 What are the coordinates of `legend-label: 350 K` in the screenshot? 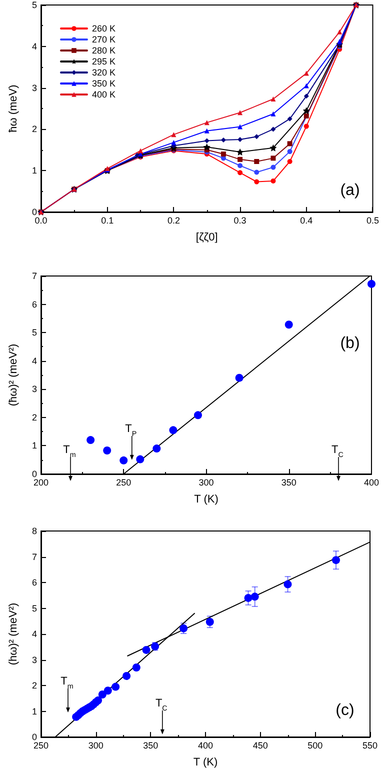 It's located at (104, 83).